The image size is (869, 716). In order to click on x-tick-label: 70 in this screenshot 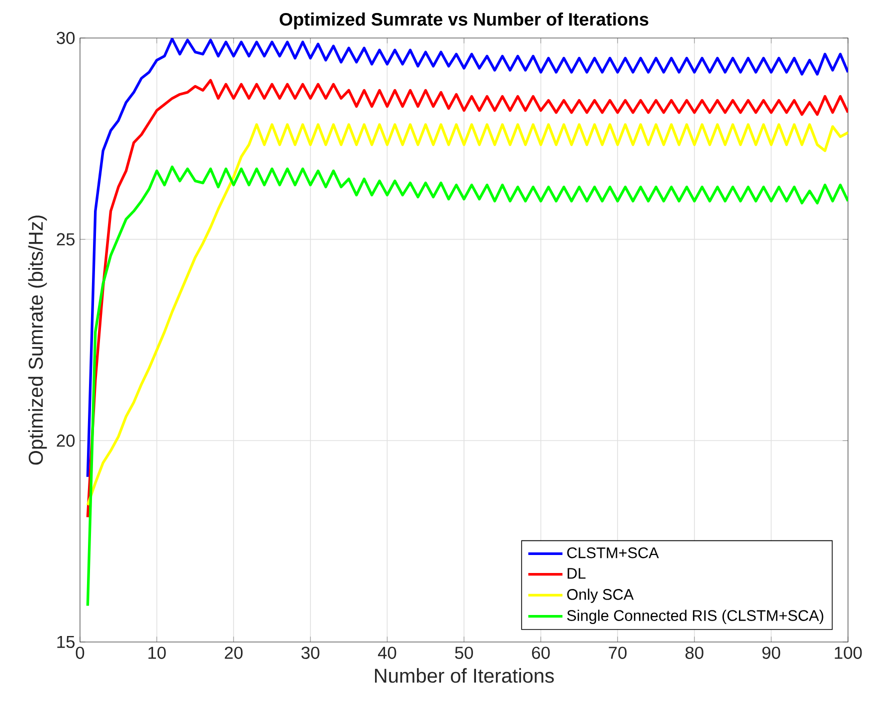, I will do `click(617, 652)`.